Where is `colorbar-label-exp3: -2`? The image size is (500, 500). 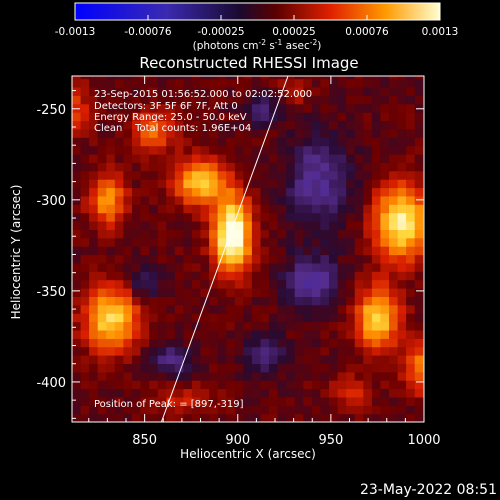
colorbar-label-exp3: -2 is located at coordinates (314, 42).